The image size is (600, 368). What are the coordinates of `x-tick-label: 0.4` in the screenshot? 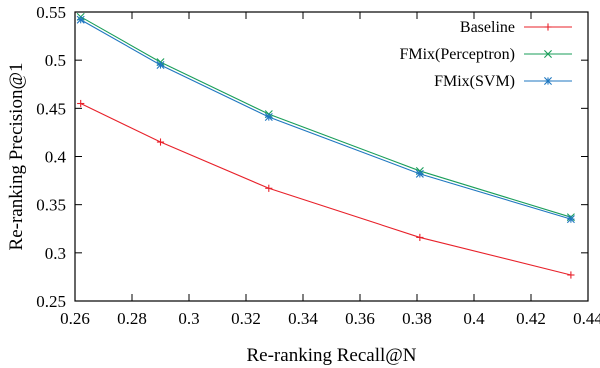 It's located at (474, 318).